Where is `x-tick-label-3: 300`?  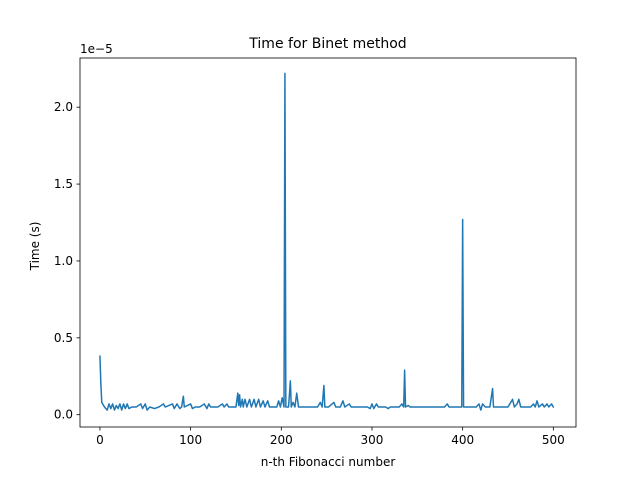
x-tick-label-3: 300 is located at coordinates (372, 440).